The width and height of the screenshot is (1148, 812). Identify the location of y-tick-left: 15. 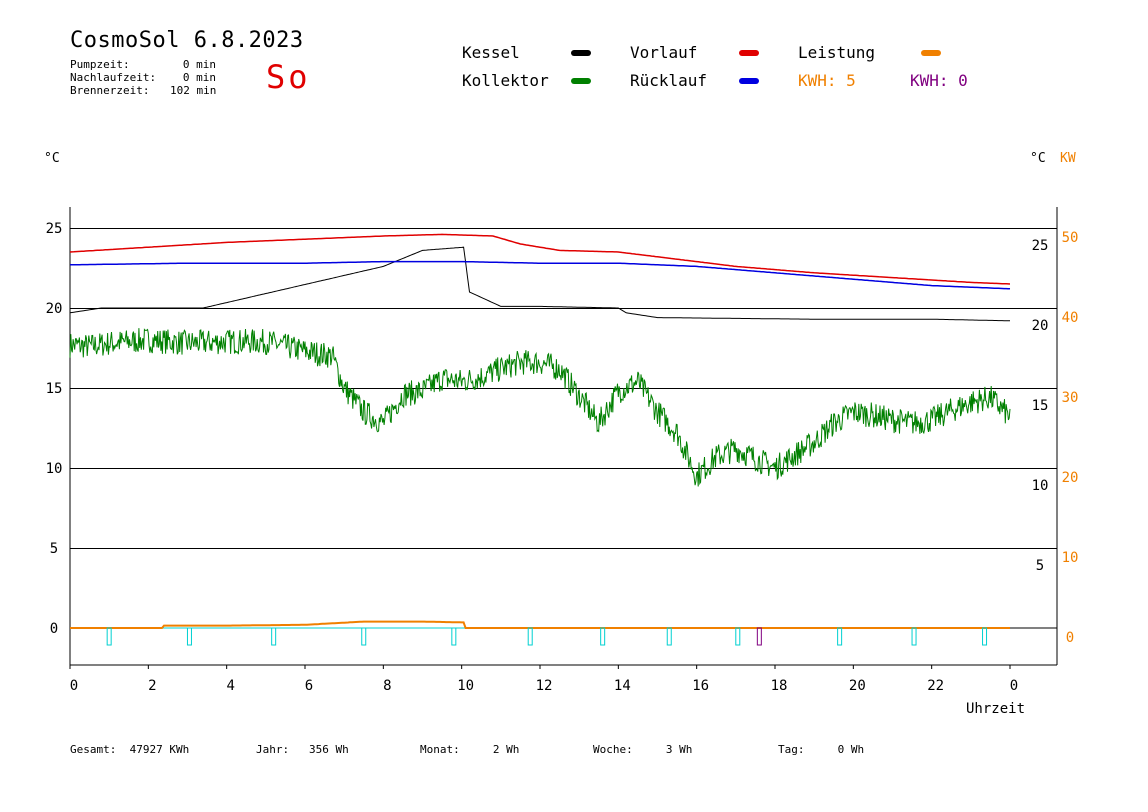
(54, 389).